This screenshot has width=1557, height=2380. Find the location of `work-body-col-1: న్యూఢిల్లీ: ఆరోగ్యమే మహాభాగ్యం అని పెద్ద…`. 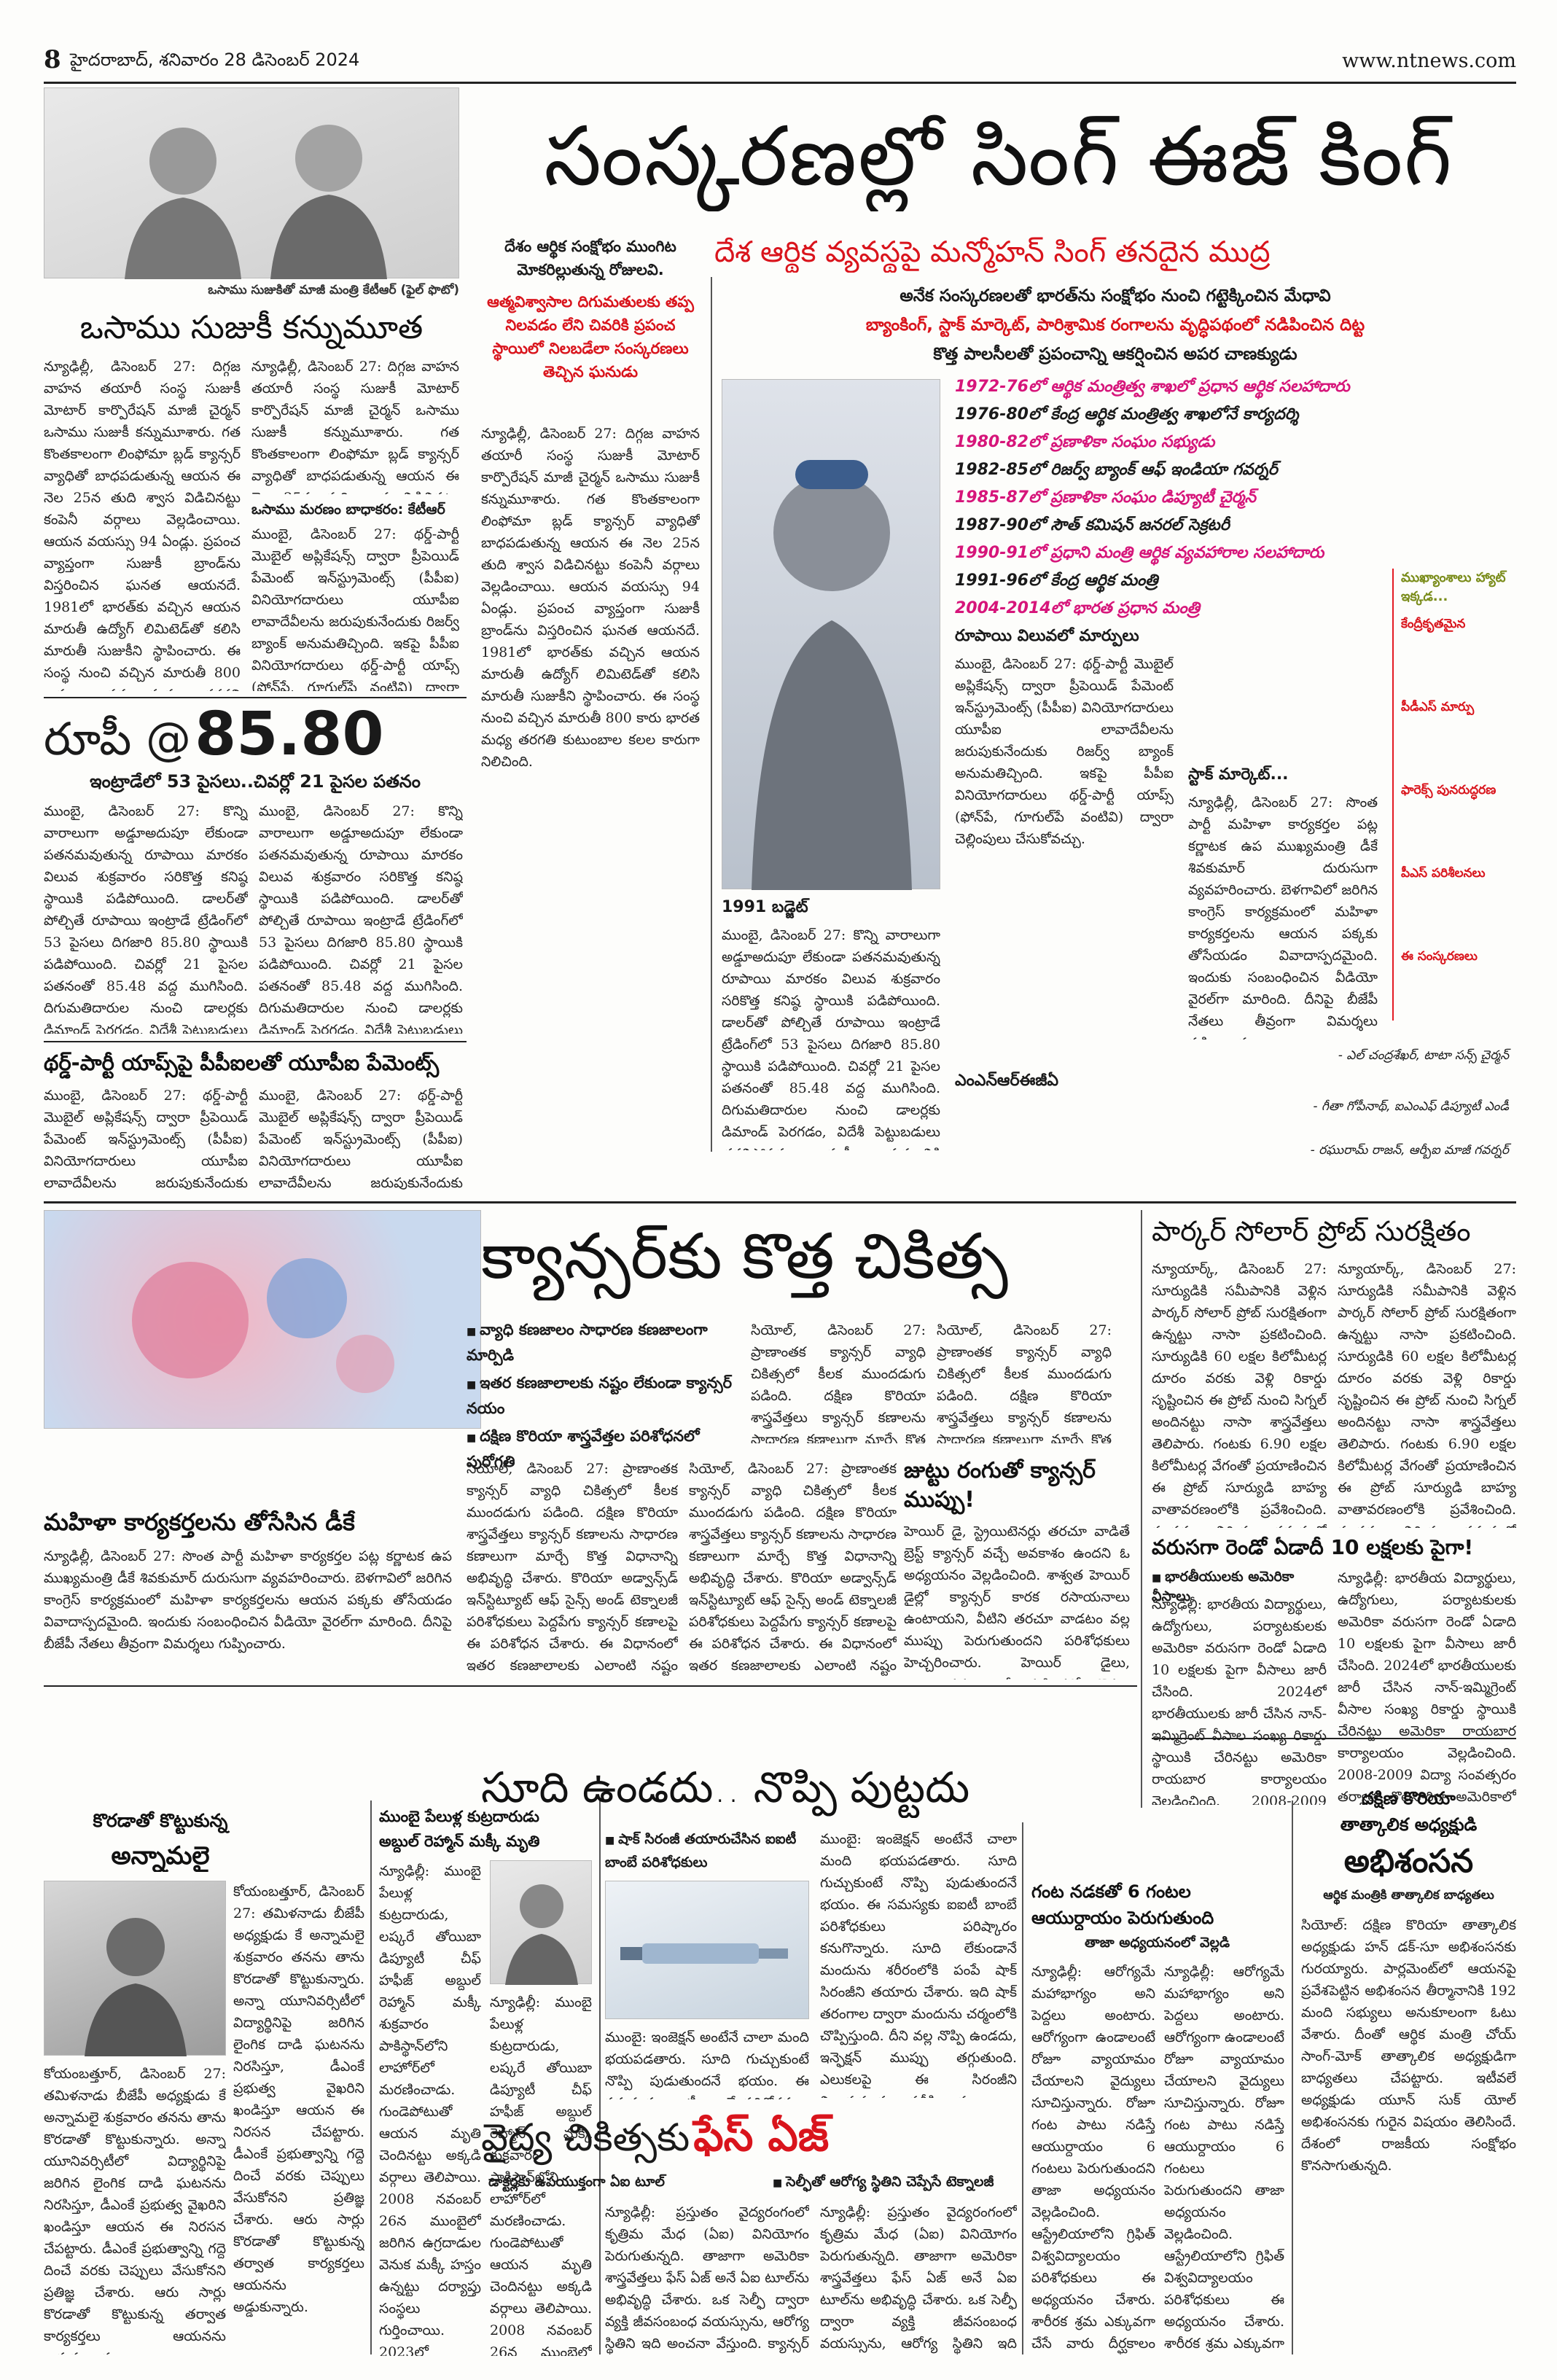

work-body-col-1: న్యూఢిల్లీ: ఆరోగ్యమే మహాభాగ్యం అని పెద్ద… is located at coordinates (1093, 2158).